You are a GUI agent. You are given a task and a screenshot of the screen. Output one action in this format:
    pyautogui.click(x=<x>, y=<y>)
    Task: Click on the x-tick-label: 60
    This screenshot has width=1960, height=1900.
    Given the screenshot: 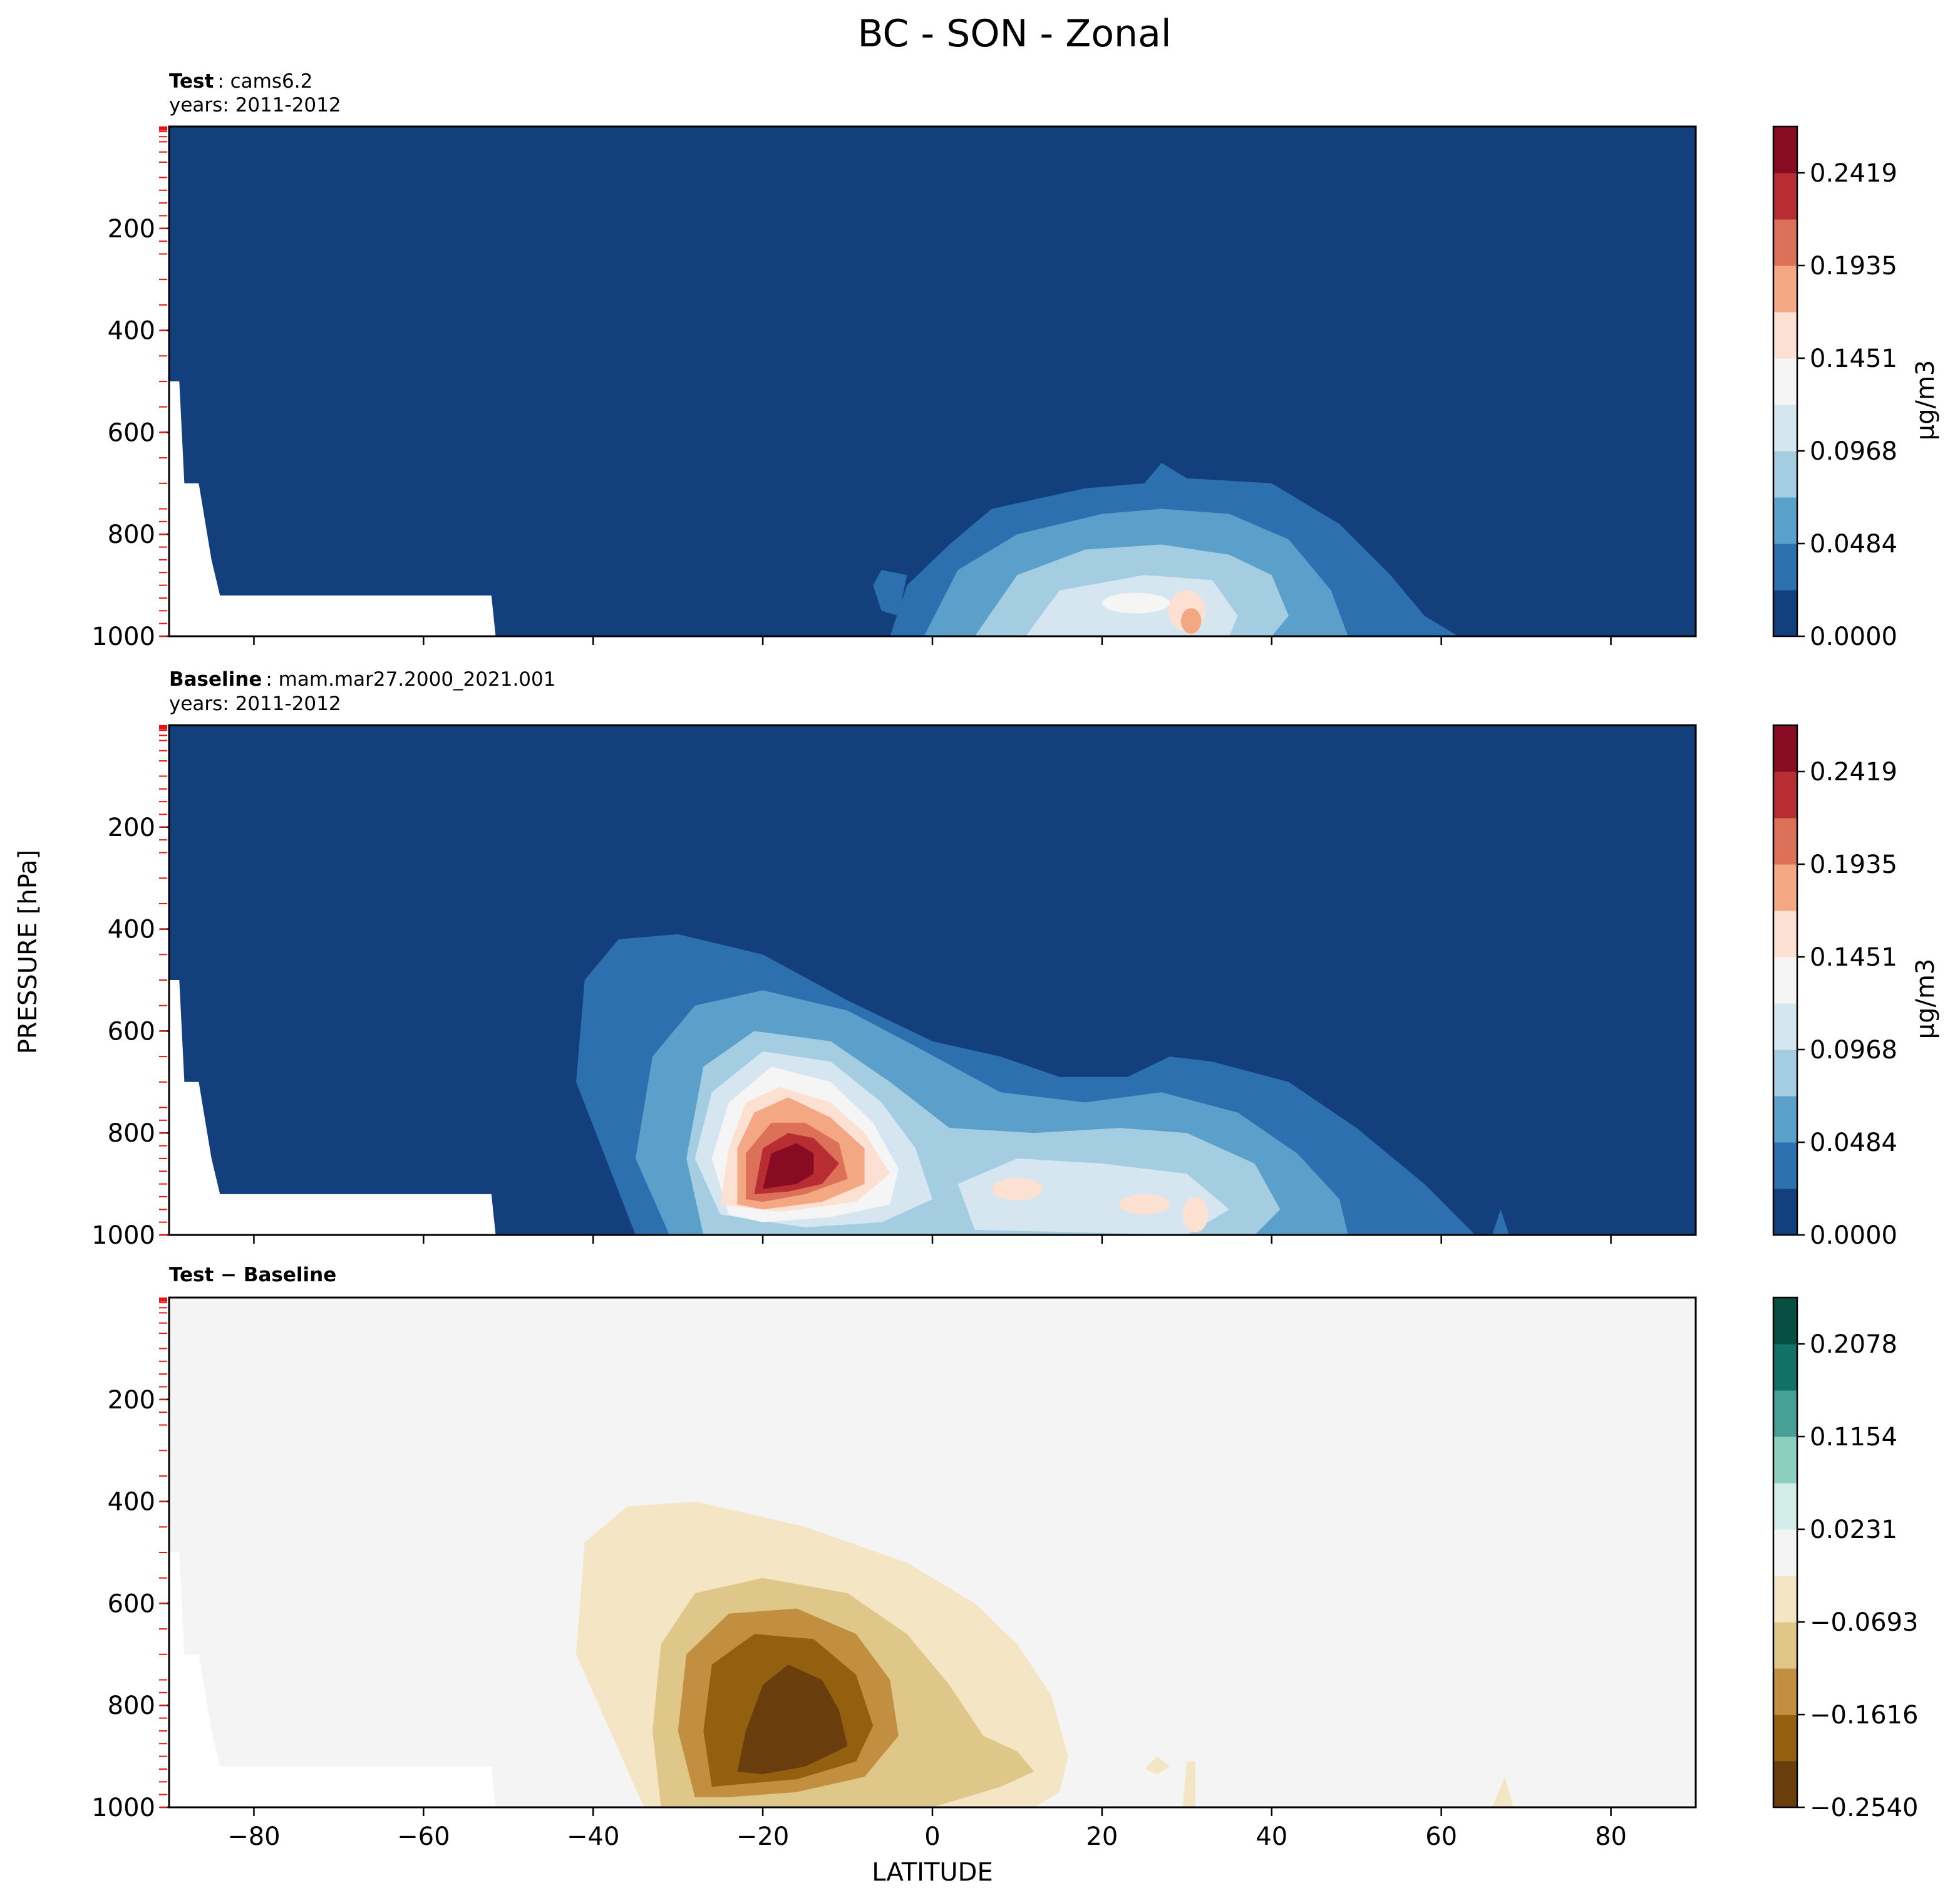 What is the action you would take?
    pyautogui.click(x=1441, y=1836)
    